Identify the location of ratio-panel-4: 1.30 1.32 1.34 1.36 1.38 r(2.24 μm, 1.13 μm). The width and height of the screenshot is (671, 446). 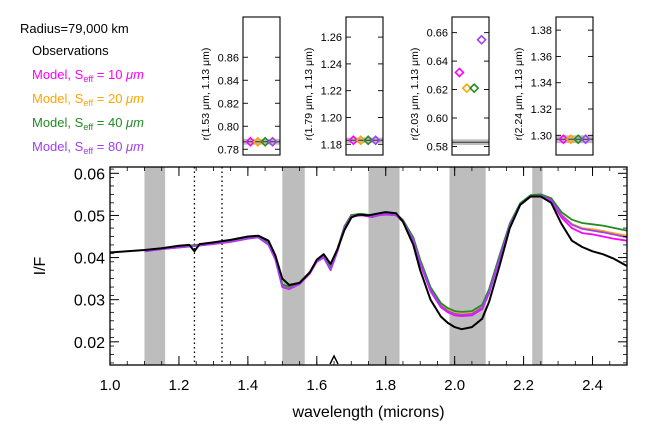
(553, 86).